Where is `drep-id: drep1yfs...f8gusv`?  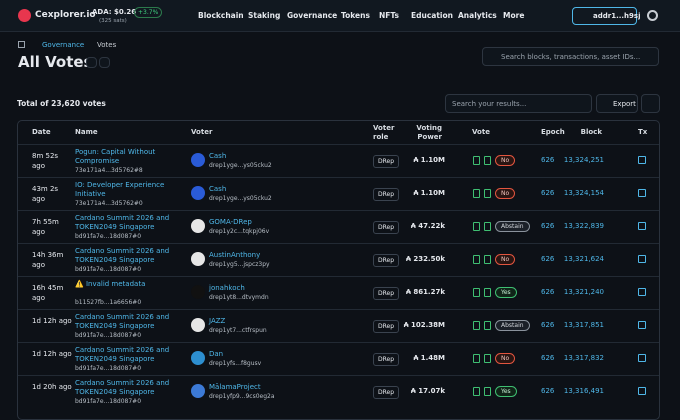 drep-id: drep1yfs...f8gusv is located at coordinates (235, 363).